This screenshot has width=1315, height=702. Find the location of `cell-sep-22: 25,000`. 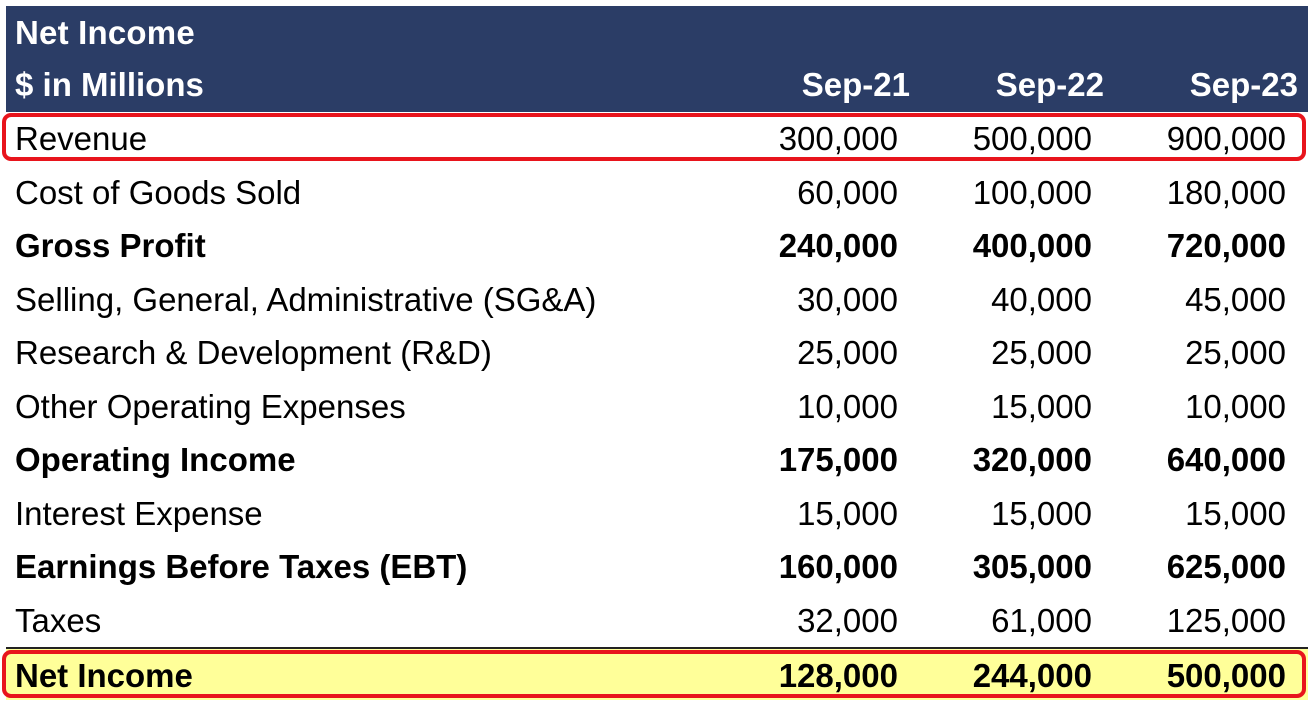

cell-sep-22: 25,000 is located at coordinates (1041, 352).